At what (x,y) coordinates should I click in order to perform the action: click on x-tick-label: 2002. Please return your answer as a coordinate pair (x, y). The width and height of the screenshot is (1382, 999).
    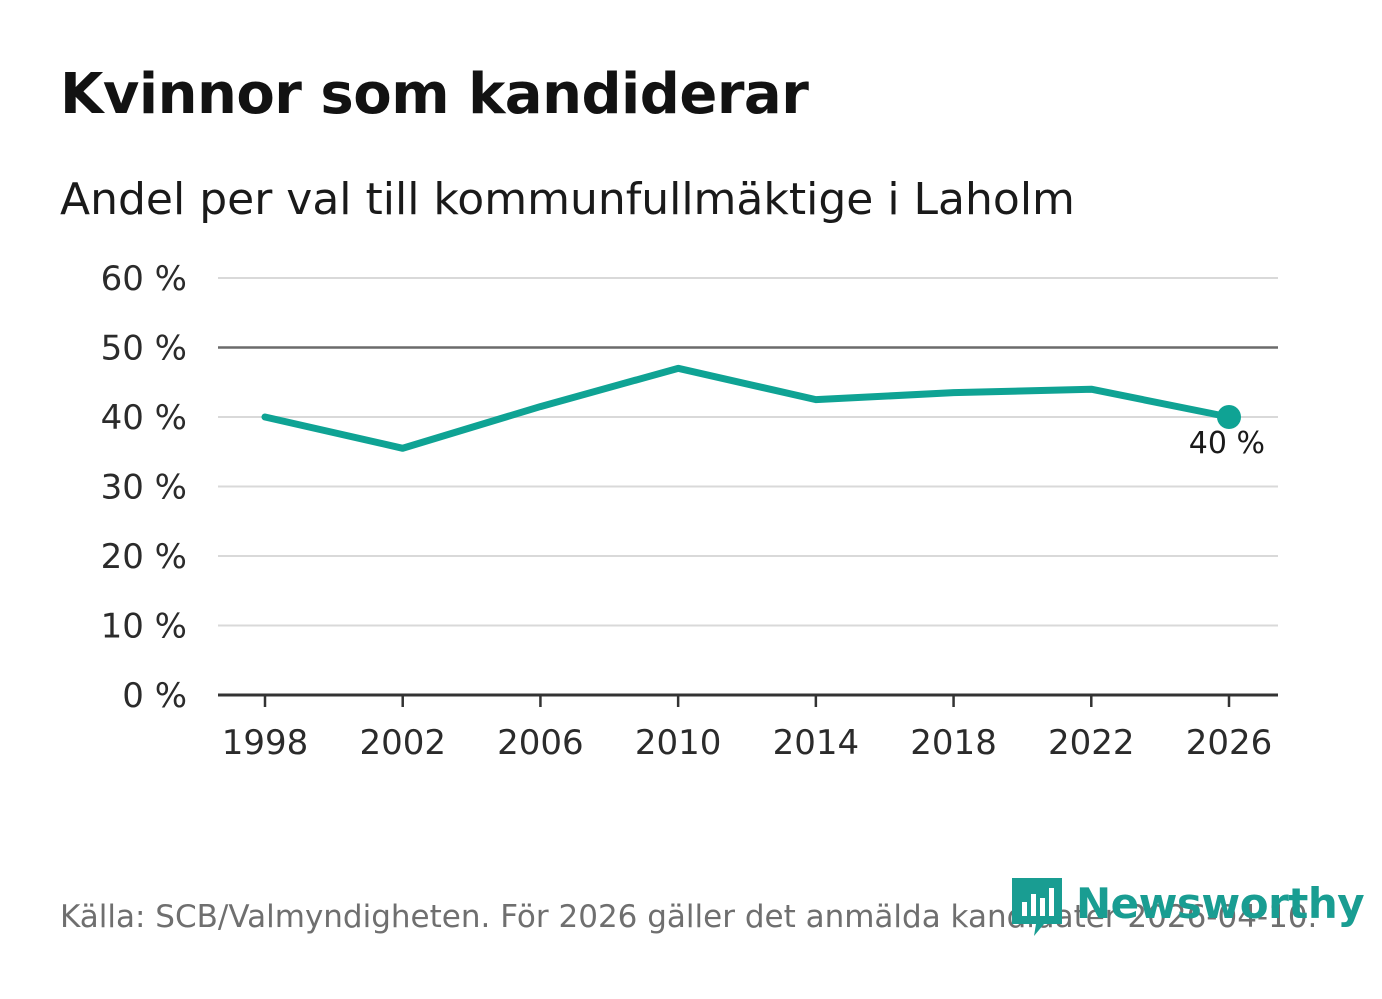
    Looking at the image, I should click on (402, 743).